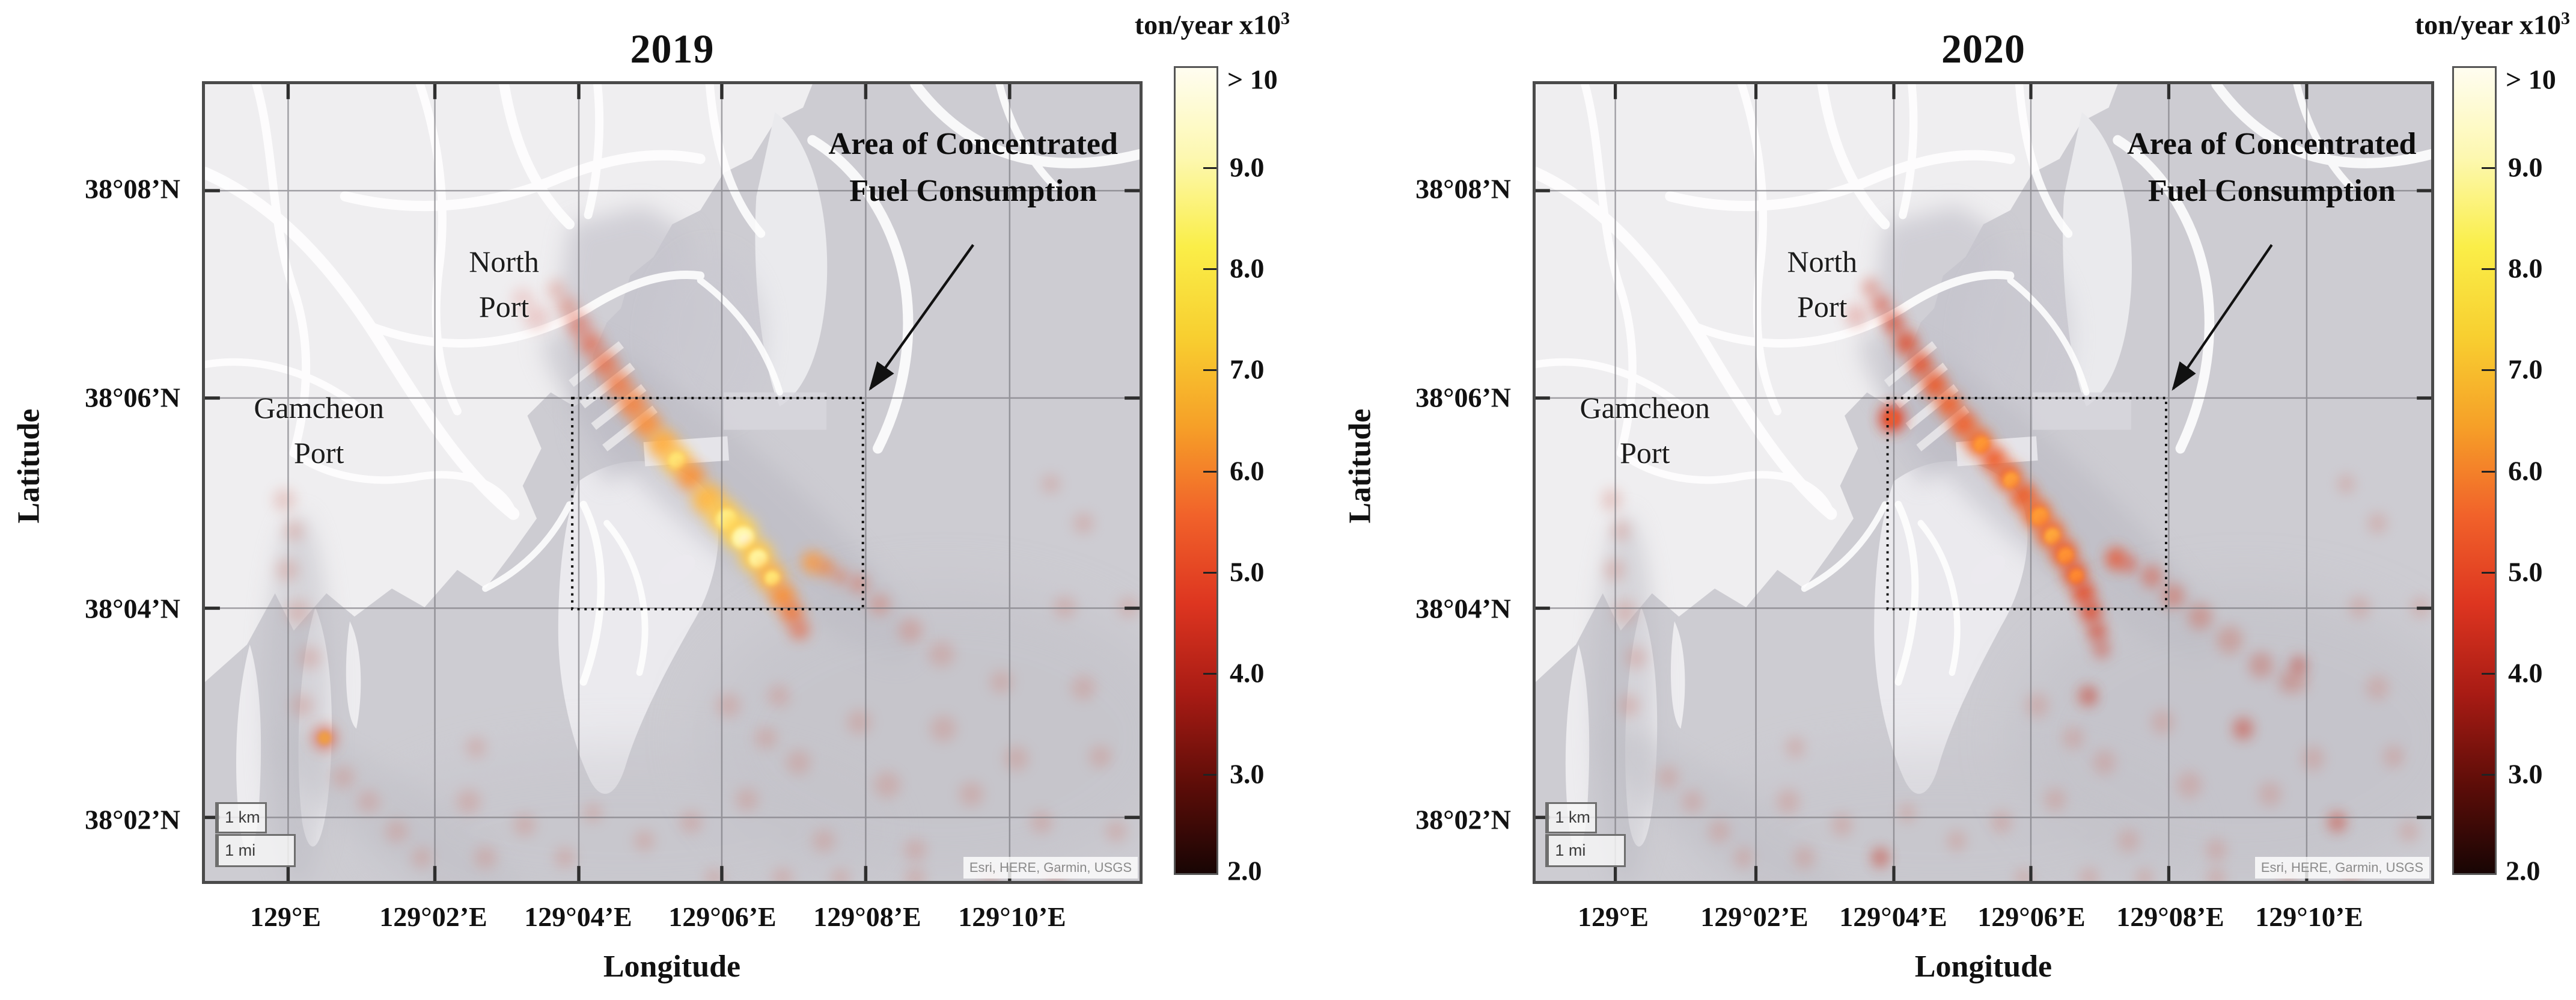 The width and height of the screenshot is (2576, 1000). I want to click on panel-title-2019: 2019, so click(672, 49).